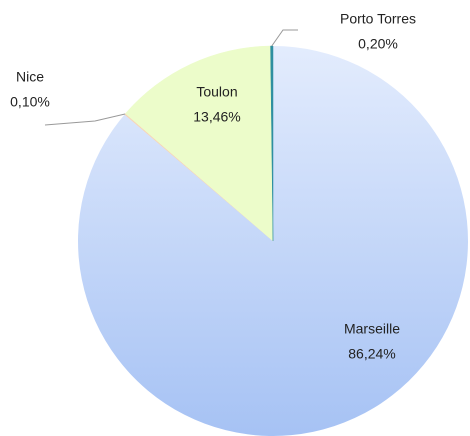 The height and width of the screenshot is (436, 470). Describe the element at coordinates (372, 329) in the screenshot. I see `data-label-name: Marseille` at that location.